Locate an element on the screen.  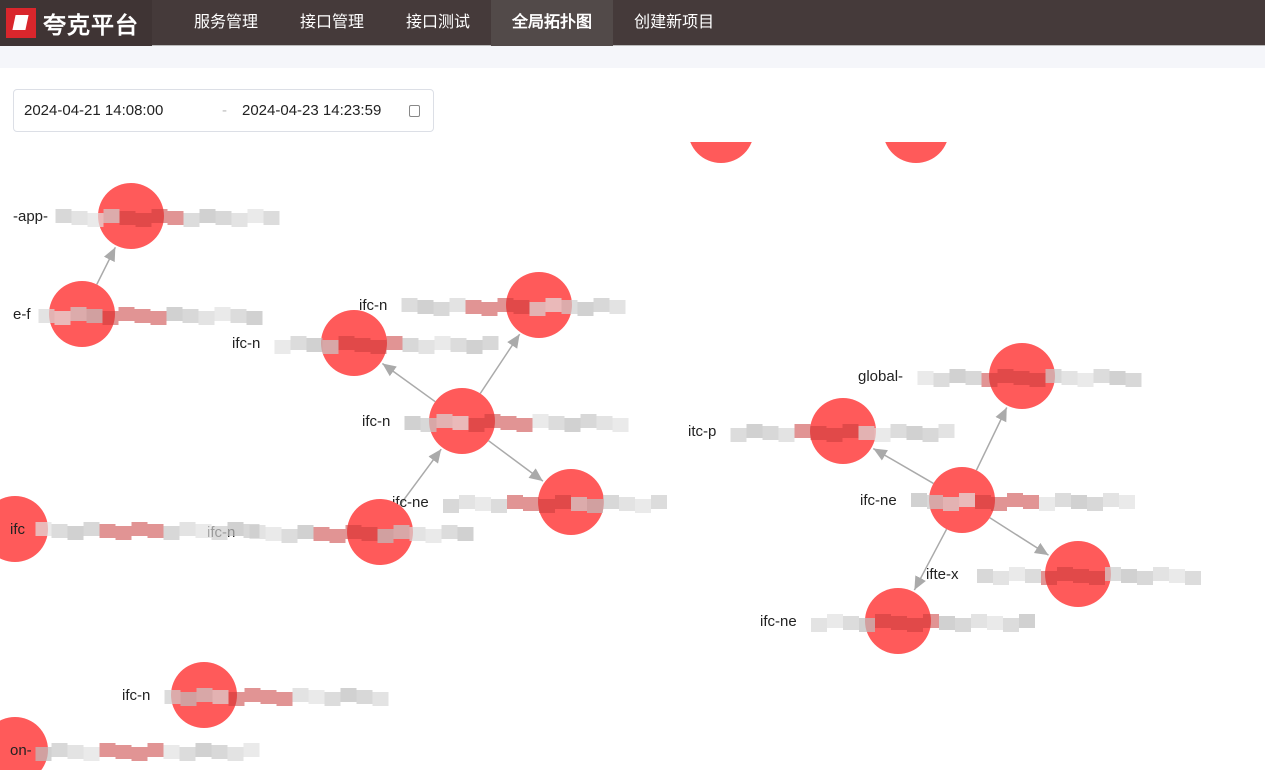
nav-service-management: 服务管理 is located at coordinates (226, 22).